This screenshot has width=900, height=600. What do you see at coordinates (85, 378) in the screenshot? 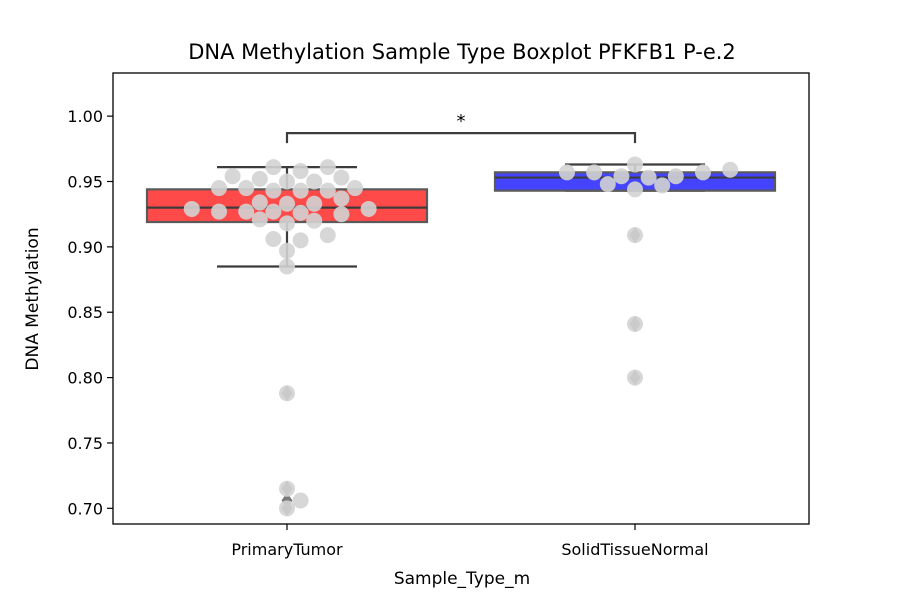
I see `y-tick-label-2: 0.80` at bounding box center [85, 378].